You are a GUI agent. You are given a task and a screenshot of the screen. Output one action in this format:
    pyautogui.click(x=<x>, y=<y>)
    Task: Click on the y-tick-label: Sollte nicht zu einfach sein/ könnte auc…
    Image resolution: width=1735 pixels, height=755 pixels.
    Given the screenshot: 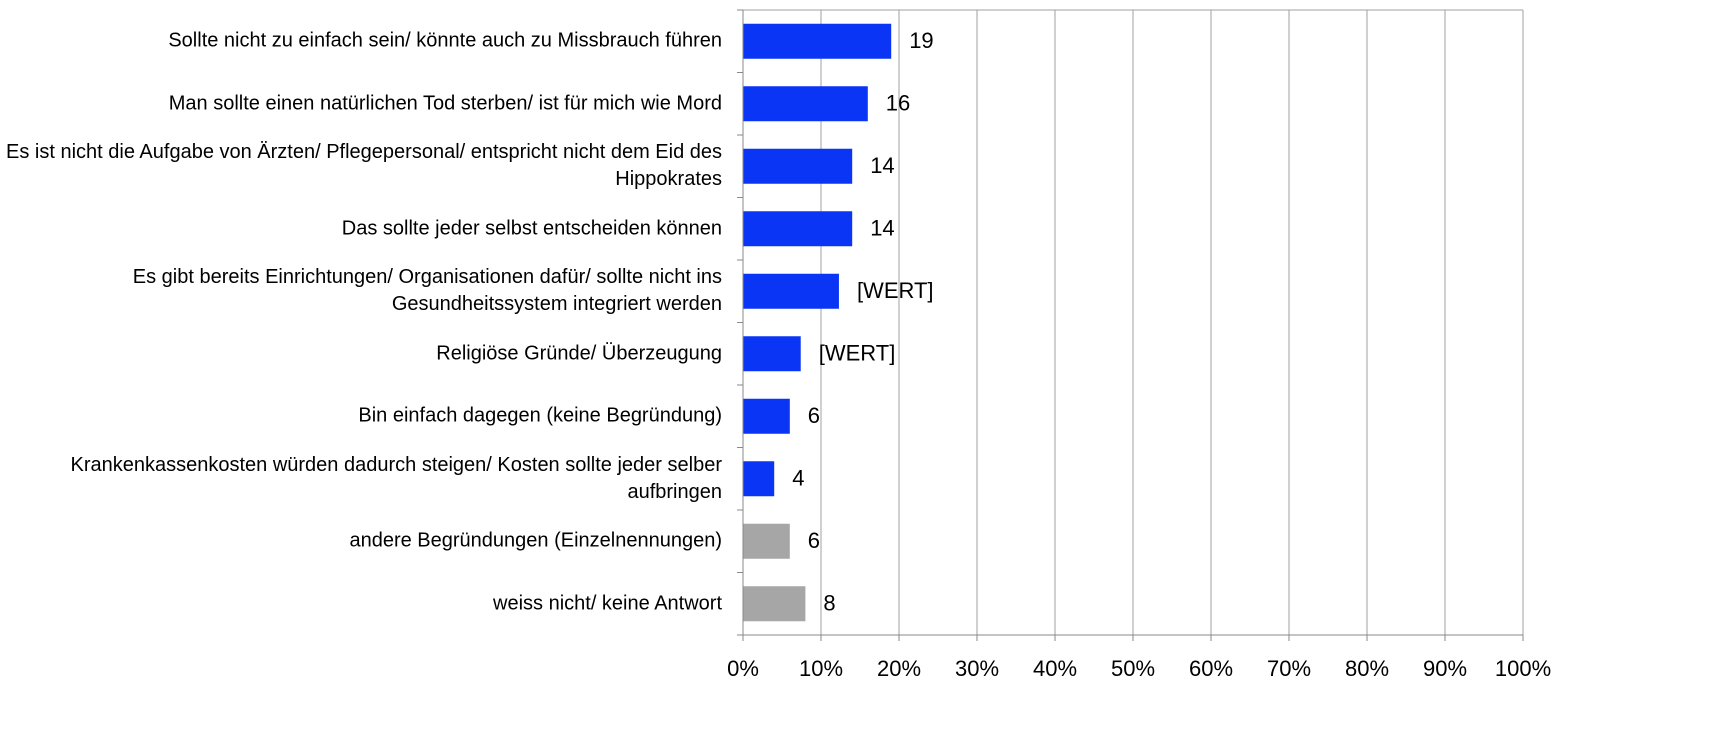 What is the action you would take?
    pyautogui.click(x=445, y=40)
    